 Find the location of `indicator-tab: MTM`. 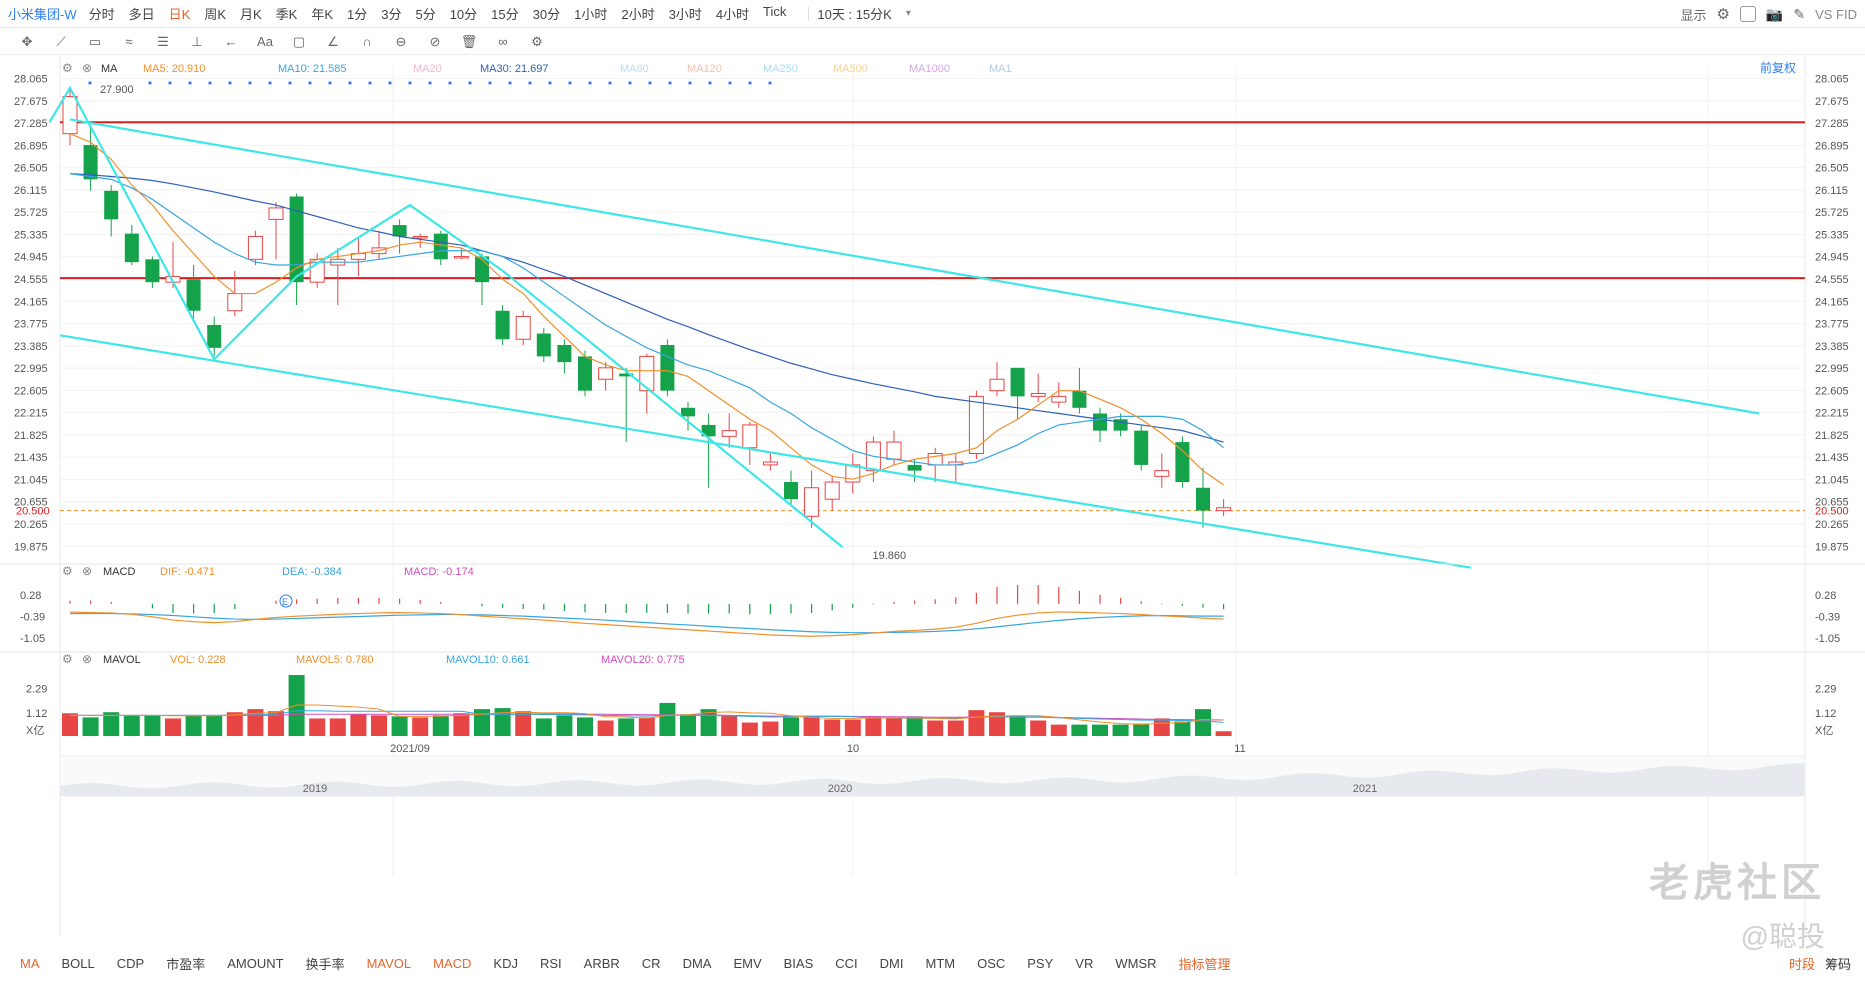

indicator-tab: MTM is located at coordinates (940, 963).